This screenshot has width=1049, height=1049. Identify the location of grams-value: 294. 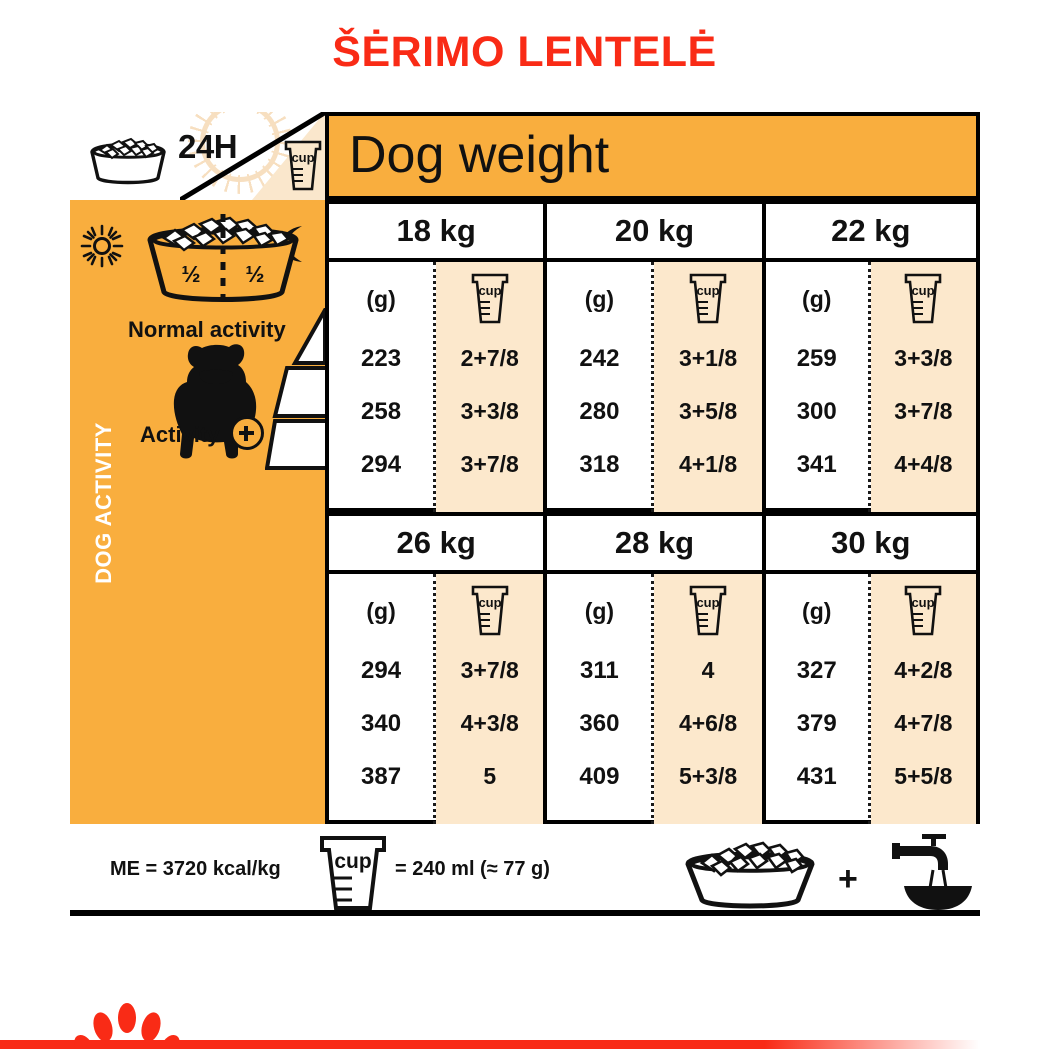
(381, 670).